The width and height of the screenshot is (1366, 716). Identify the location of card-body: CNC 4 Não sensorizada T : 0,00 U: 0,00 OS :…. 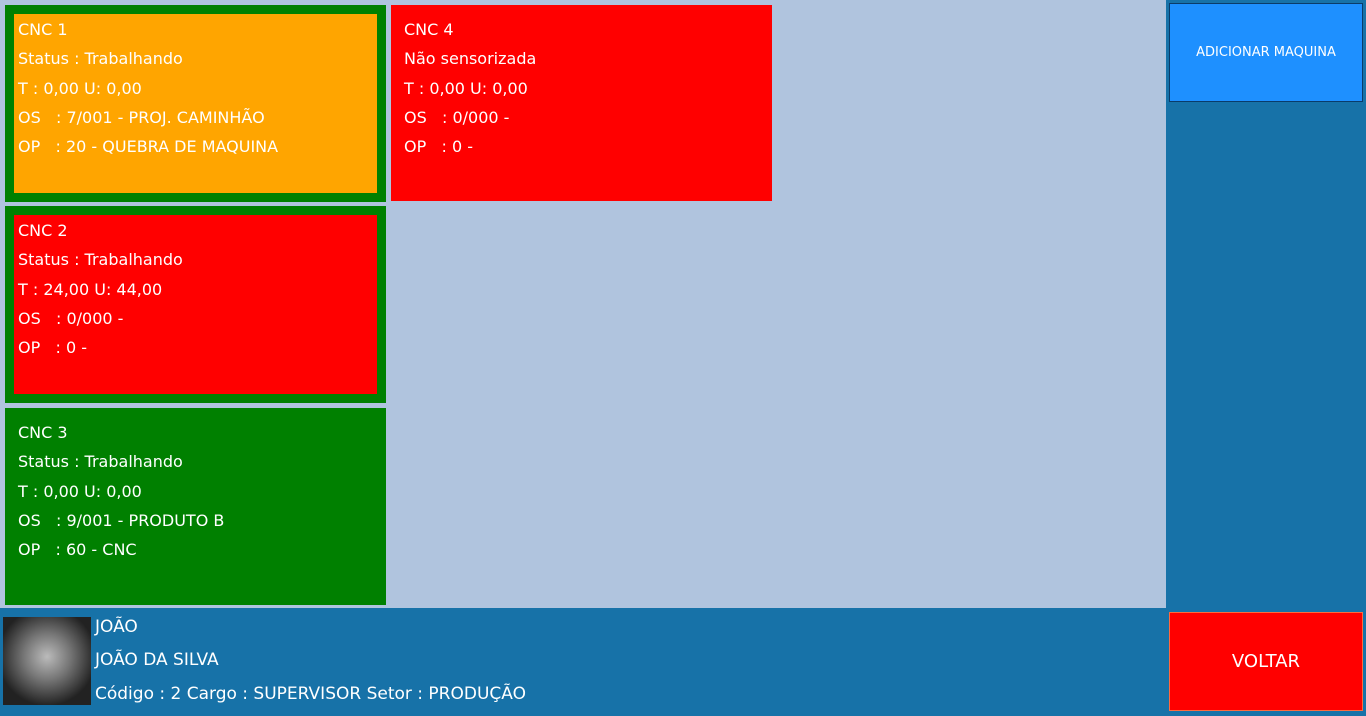
(581, 103).